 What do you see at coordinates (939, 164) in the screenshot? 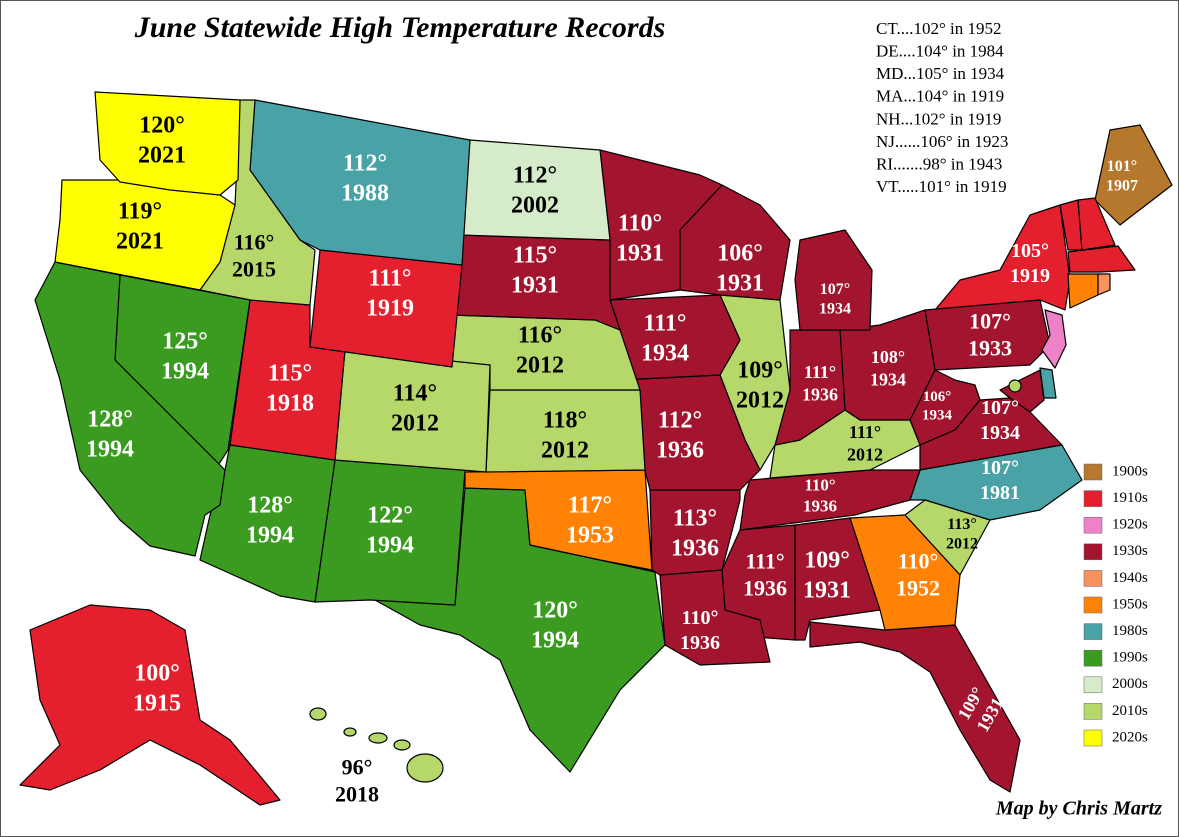
I see `note-line: RI.......98° in 1943` at bounding box center [939, 164].